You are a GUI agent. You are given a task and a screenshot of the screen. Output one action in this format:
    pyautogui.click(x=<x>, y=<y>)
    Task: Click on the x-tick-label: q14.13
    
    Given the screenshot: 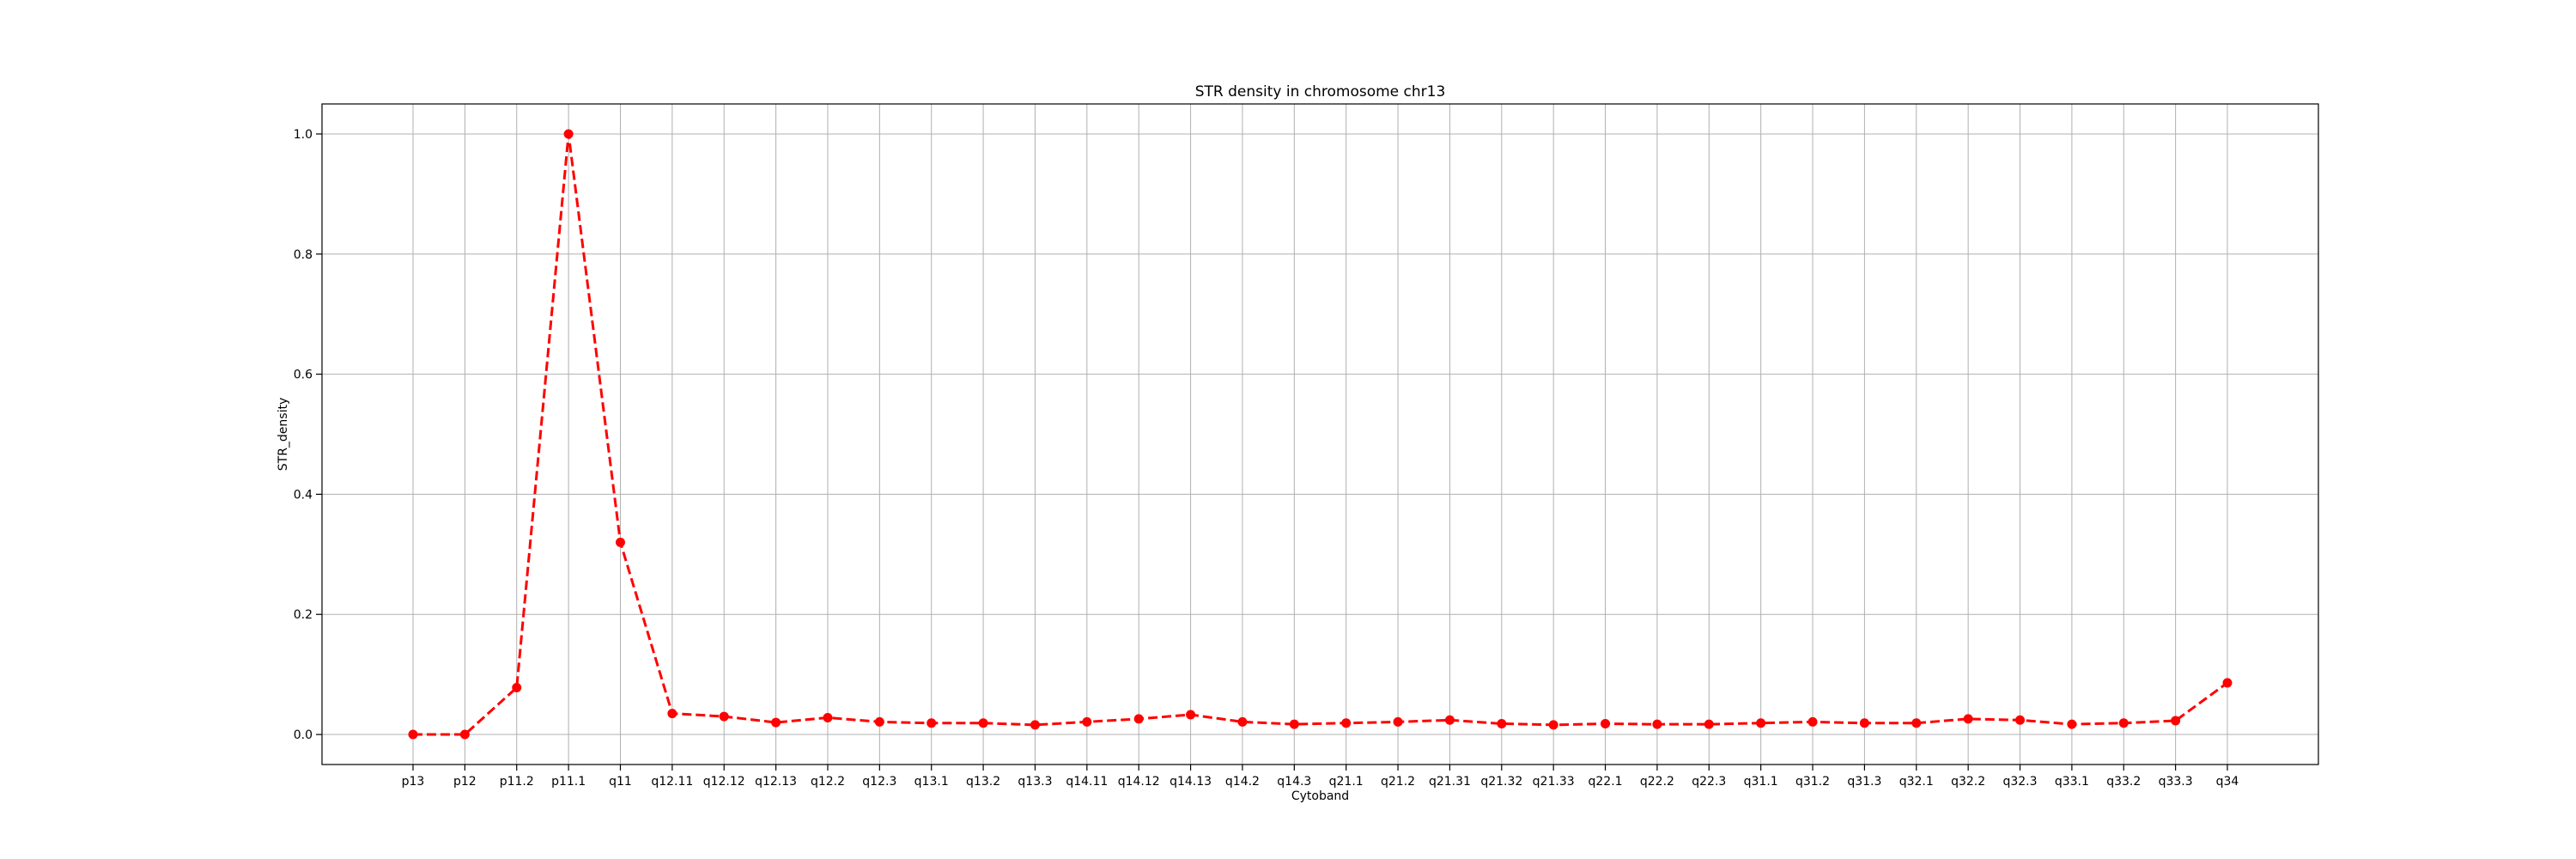 What is the action you would take?
    pyautogui.click(x=1191, y=782)
    